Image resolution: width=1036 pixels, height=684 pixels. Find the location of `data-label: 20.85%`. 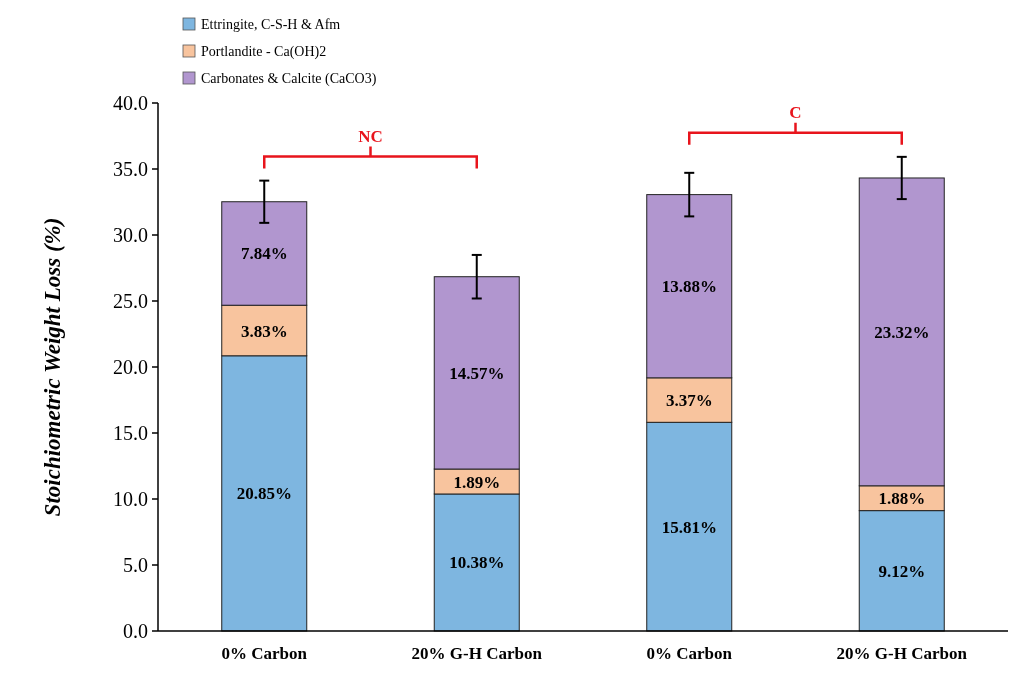

data-label: 20.85% is located at coordinates (264, 494).